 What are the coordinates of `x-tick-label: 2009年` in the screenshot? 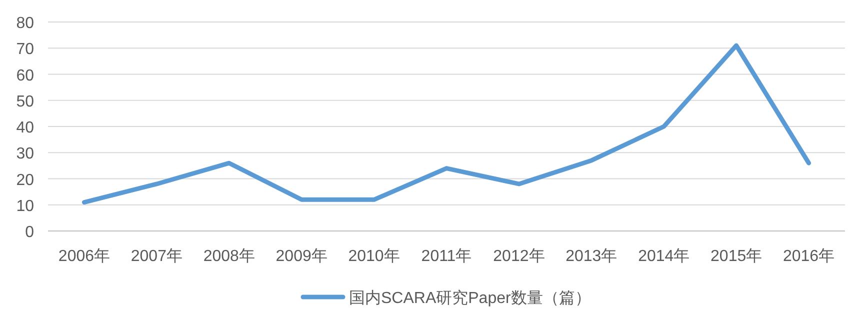 It's located at (302, 256).